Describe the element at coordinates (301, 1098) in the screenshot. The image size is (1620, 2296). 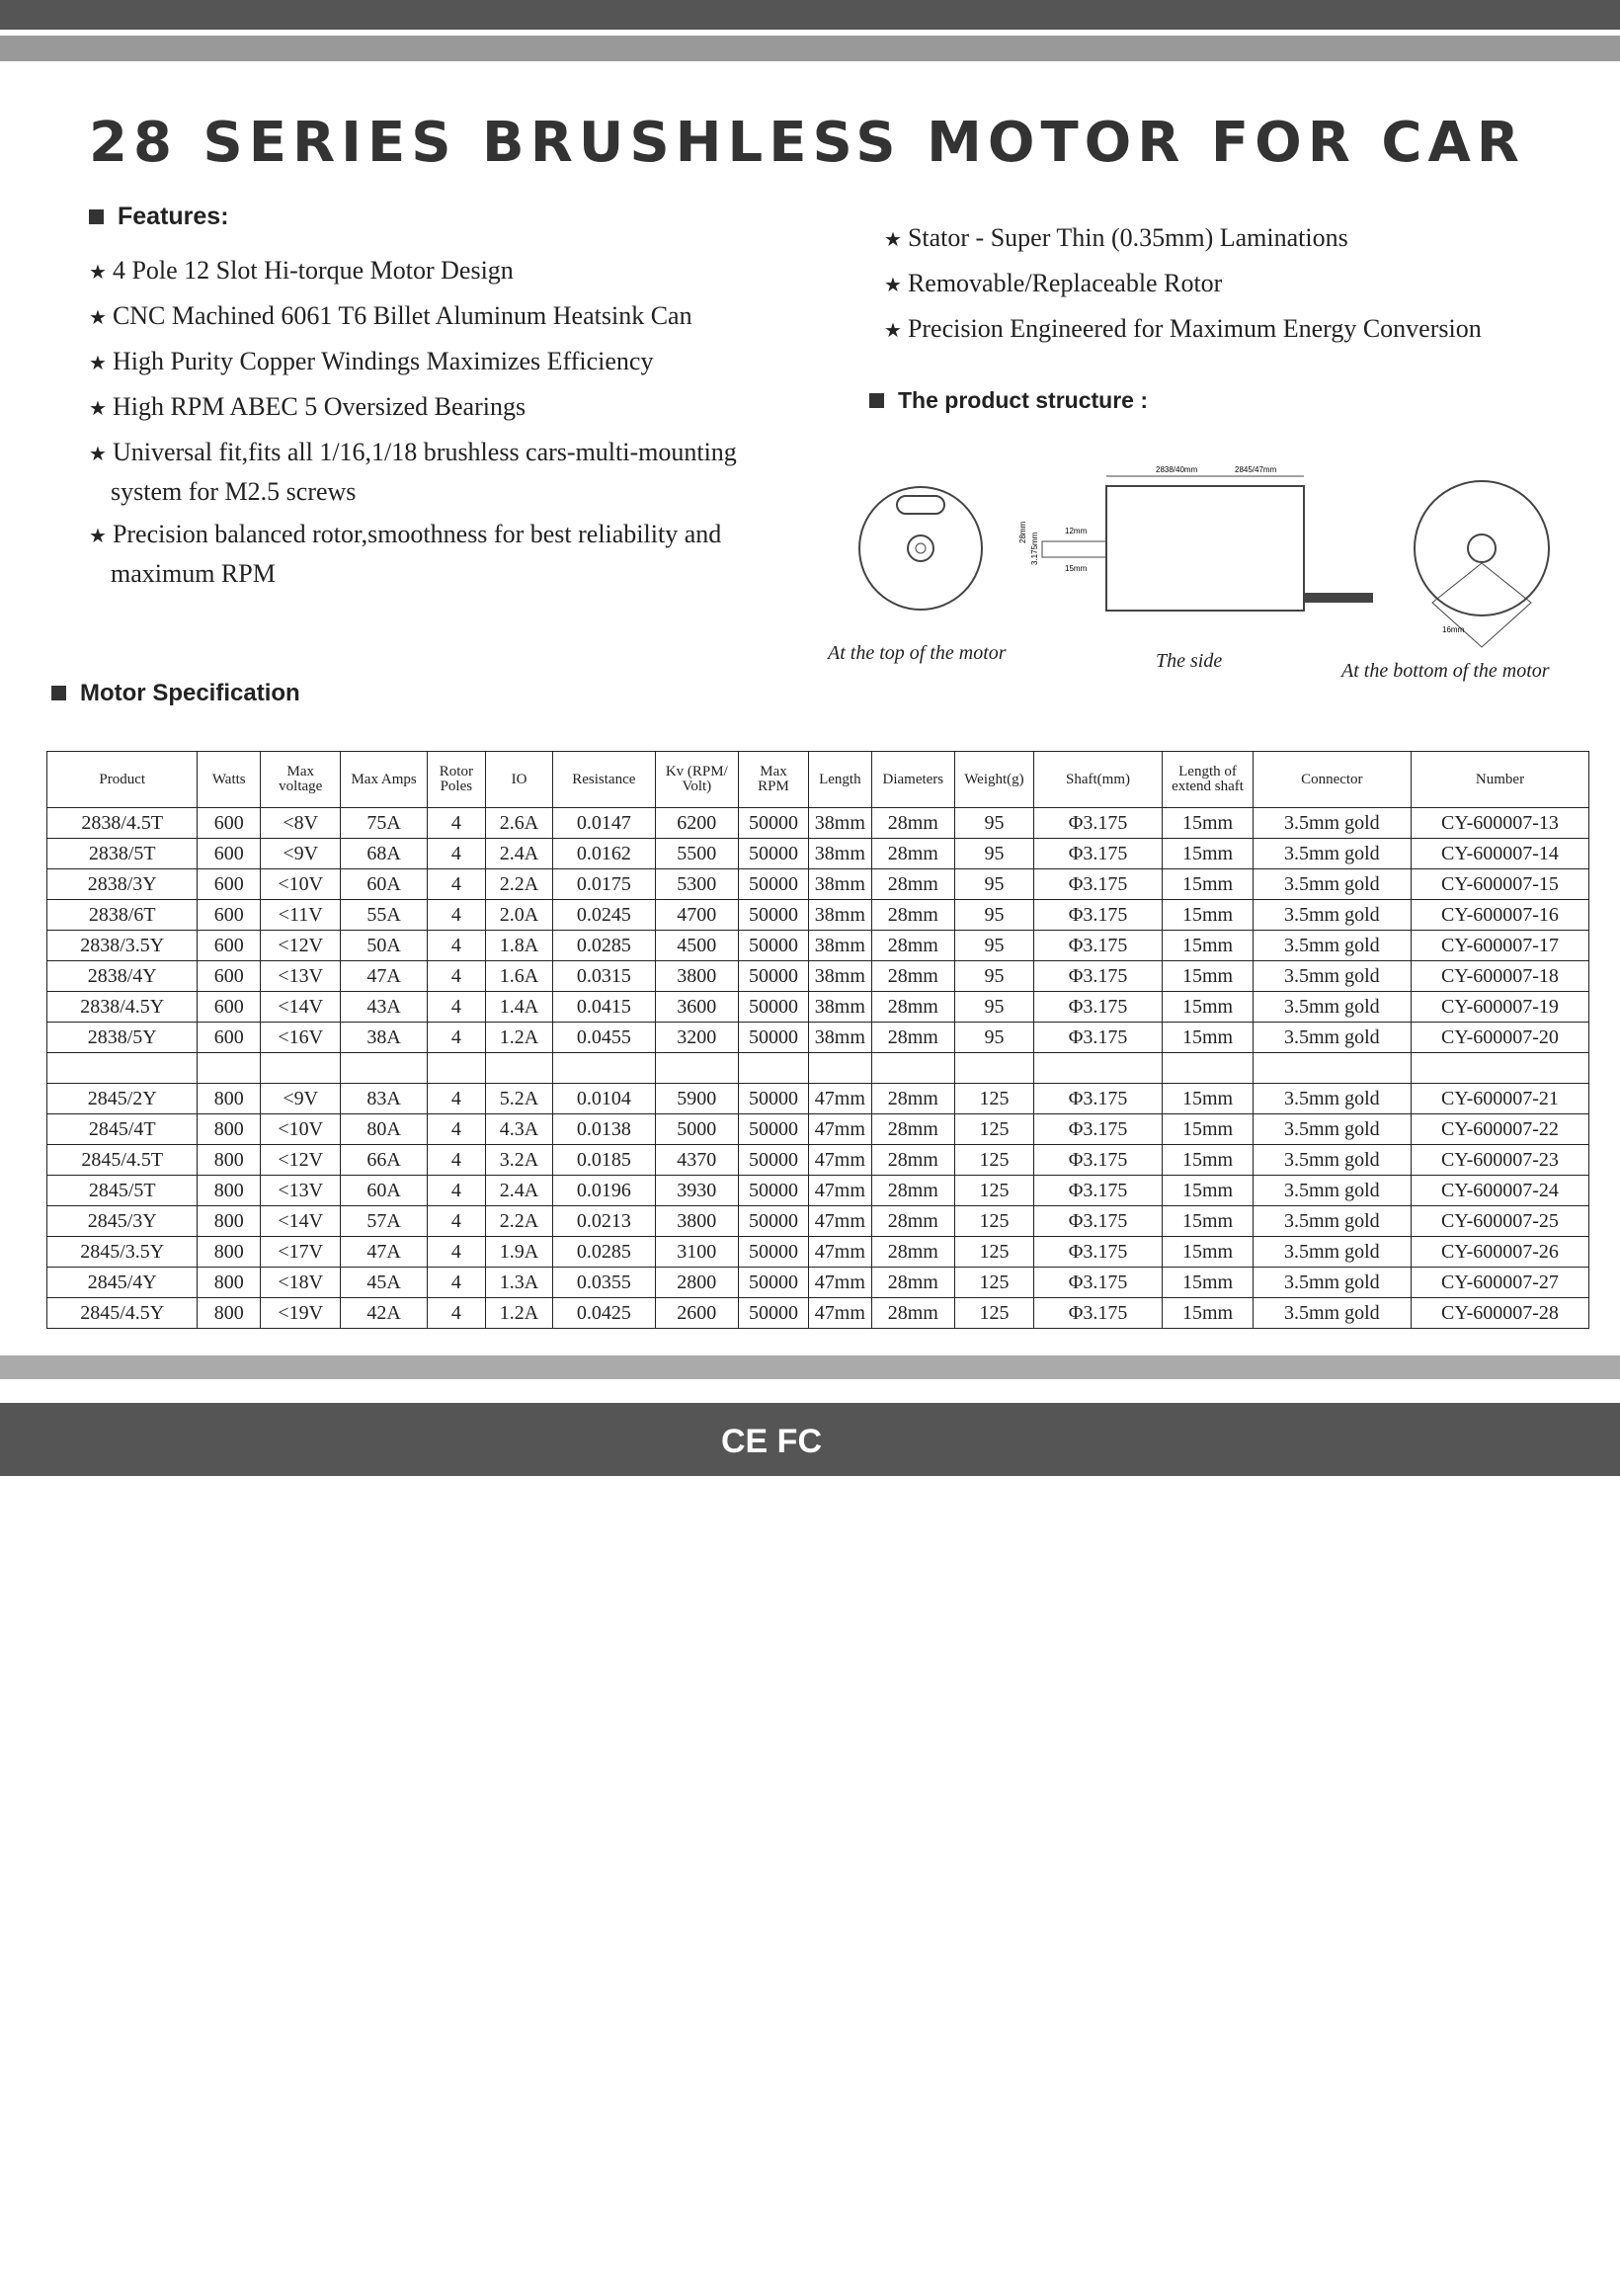
I see `table-cell: <9V` at that location.